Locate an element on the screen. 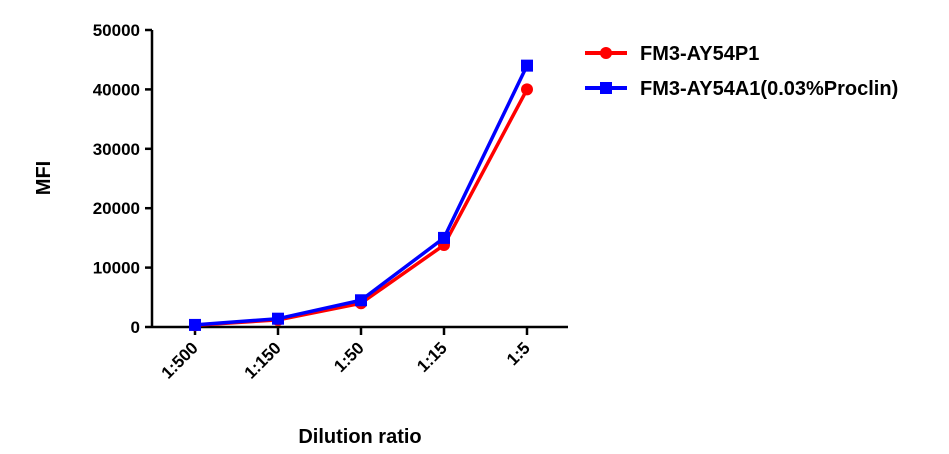  x-tick-label: 1:50 is located at coordinates (348, 356).